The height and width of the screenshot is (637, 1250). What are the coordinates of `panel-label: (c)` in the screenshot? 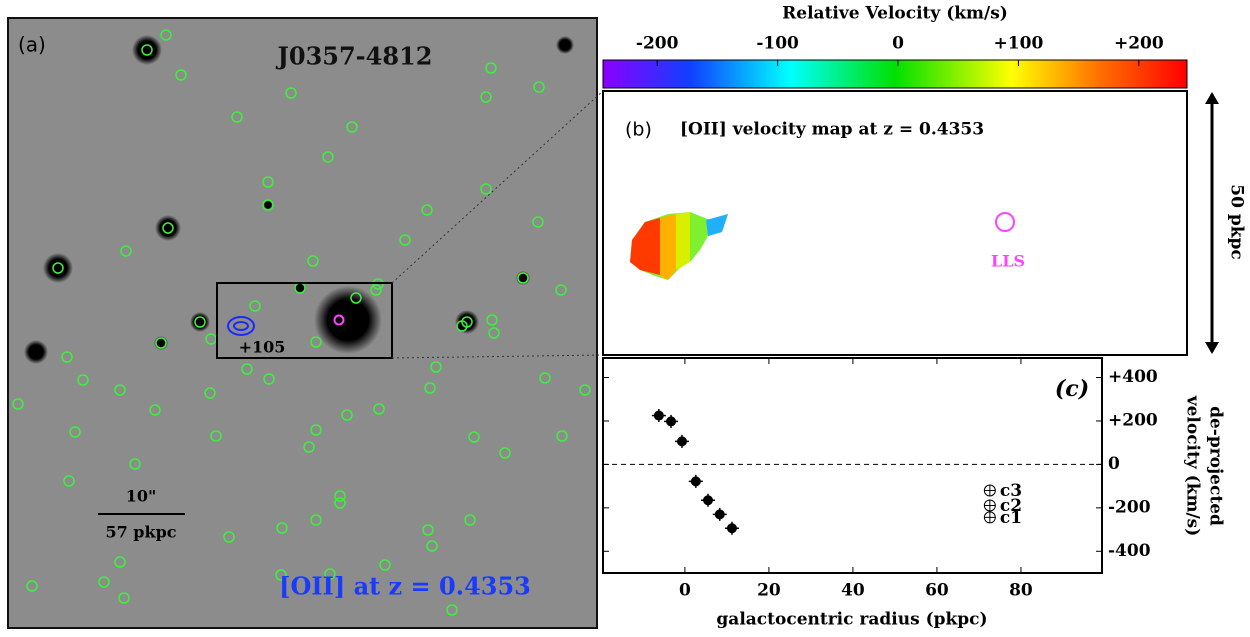 It's located at (1072, 389).